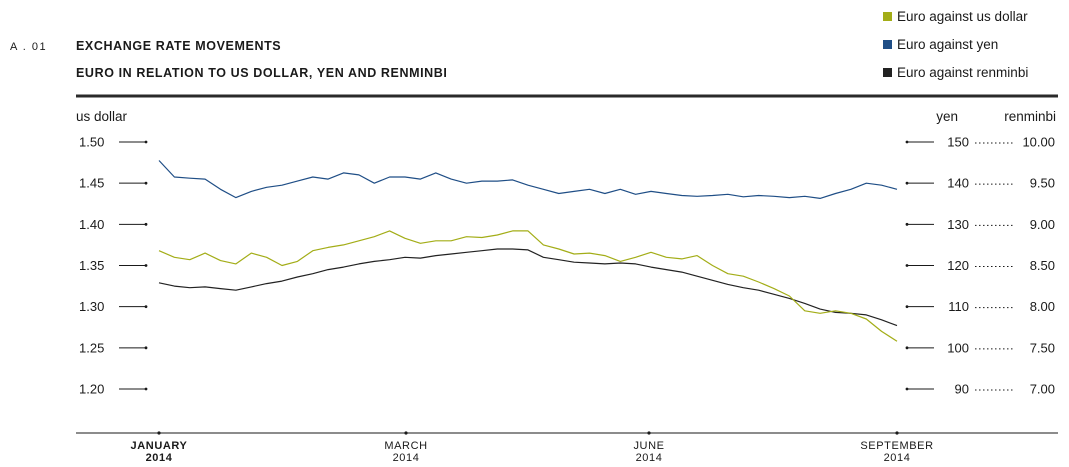 Image resolution: width=1069 pixels, height=467 pixels. I want to click on legend-swatch-cny, so click(887, 72).